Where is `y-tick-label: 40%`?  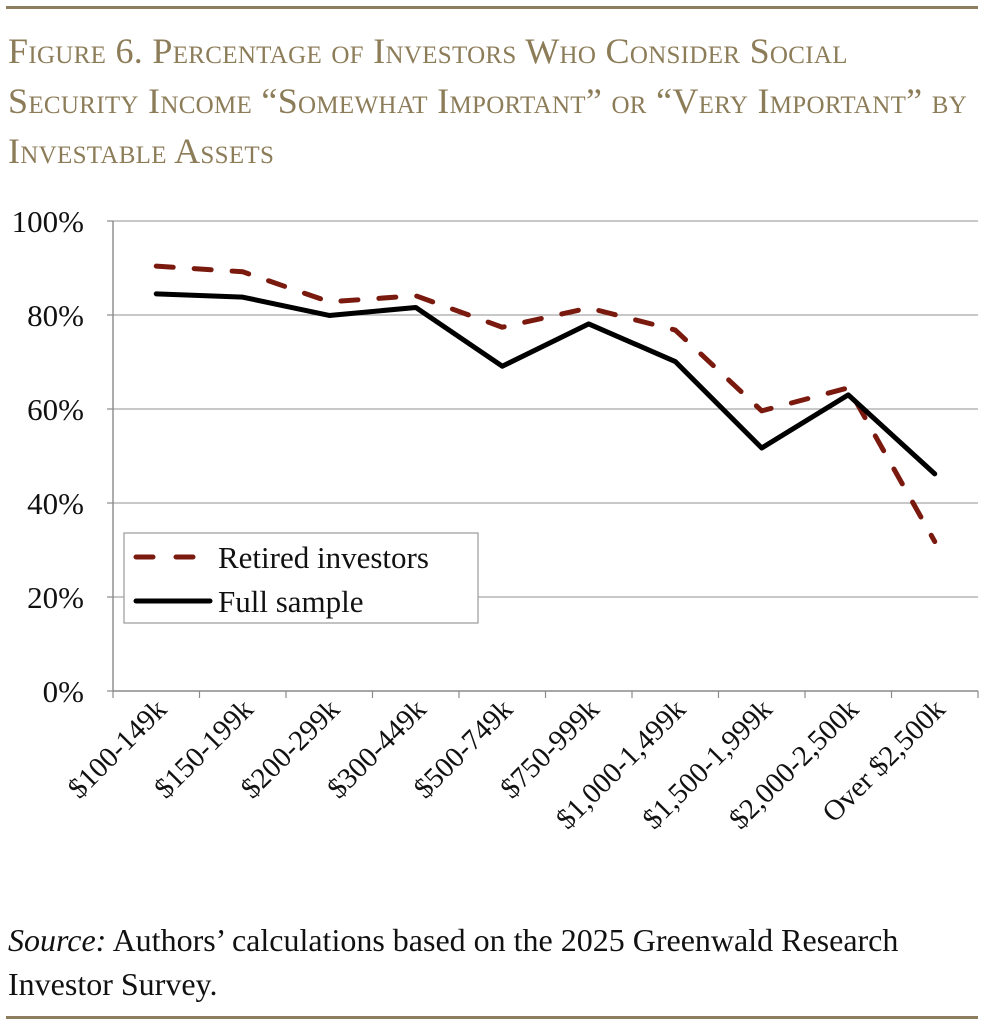 y-tick-label: 40% is located at coordinates (55, 503).